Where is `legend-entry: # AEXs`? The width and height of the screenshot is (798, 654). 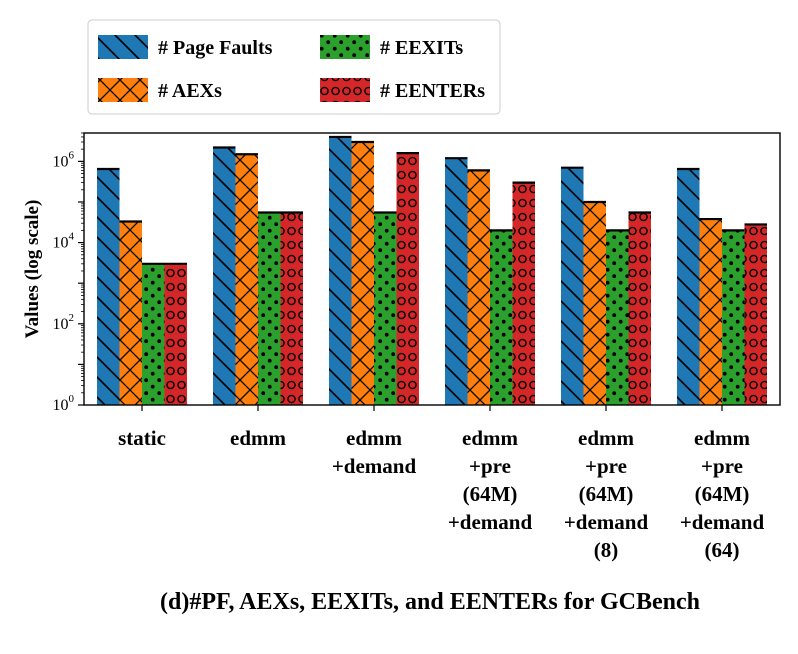 legend-entry: # AEXs is located at coordinates (160, 90).